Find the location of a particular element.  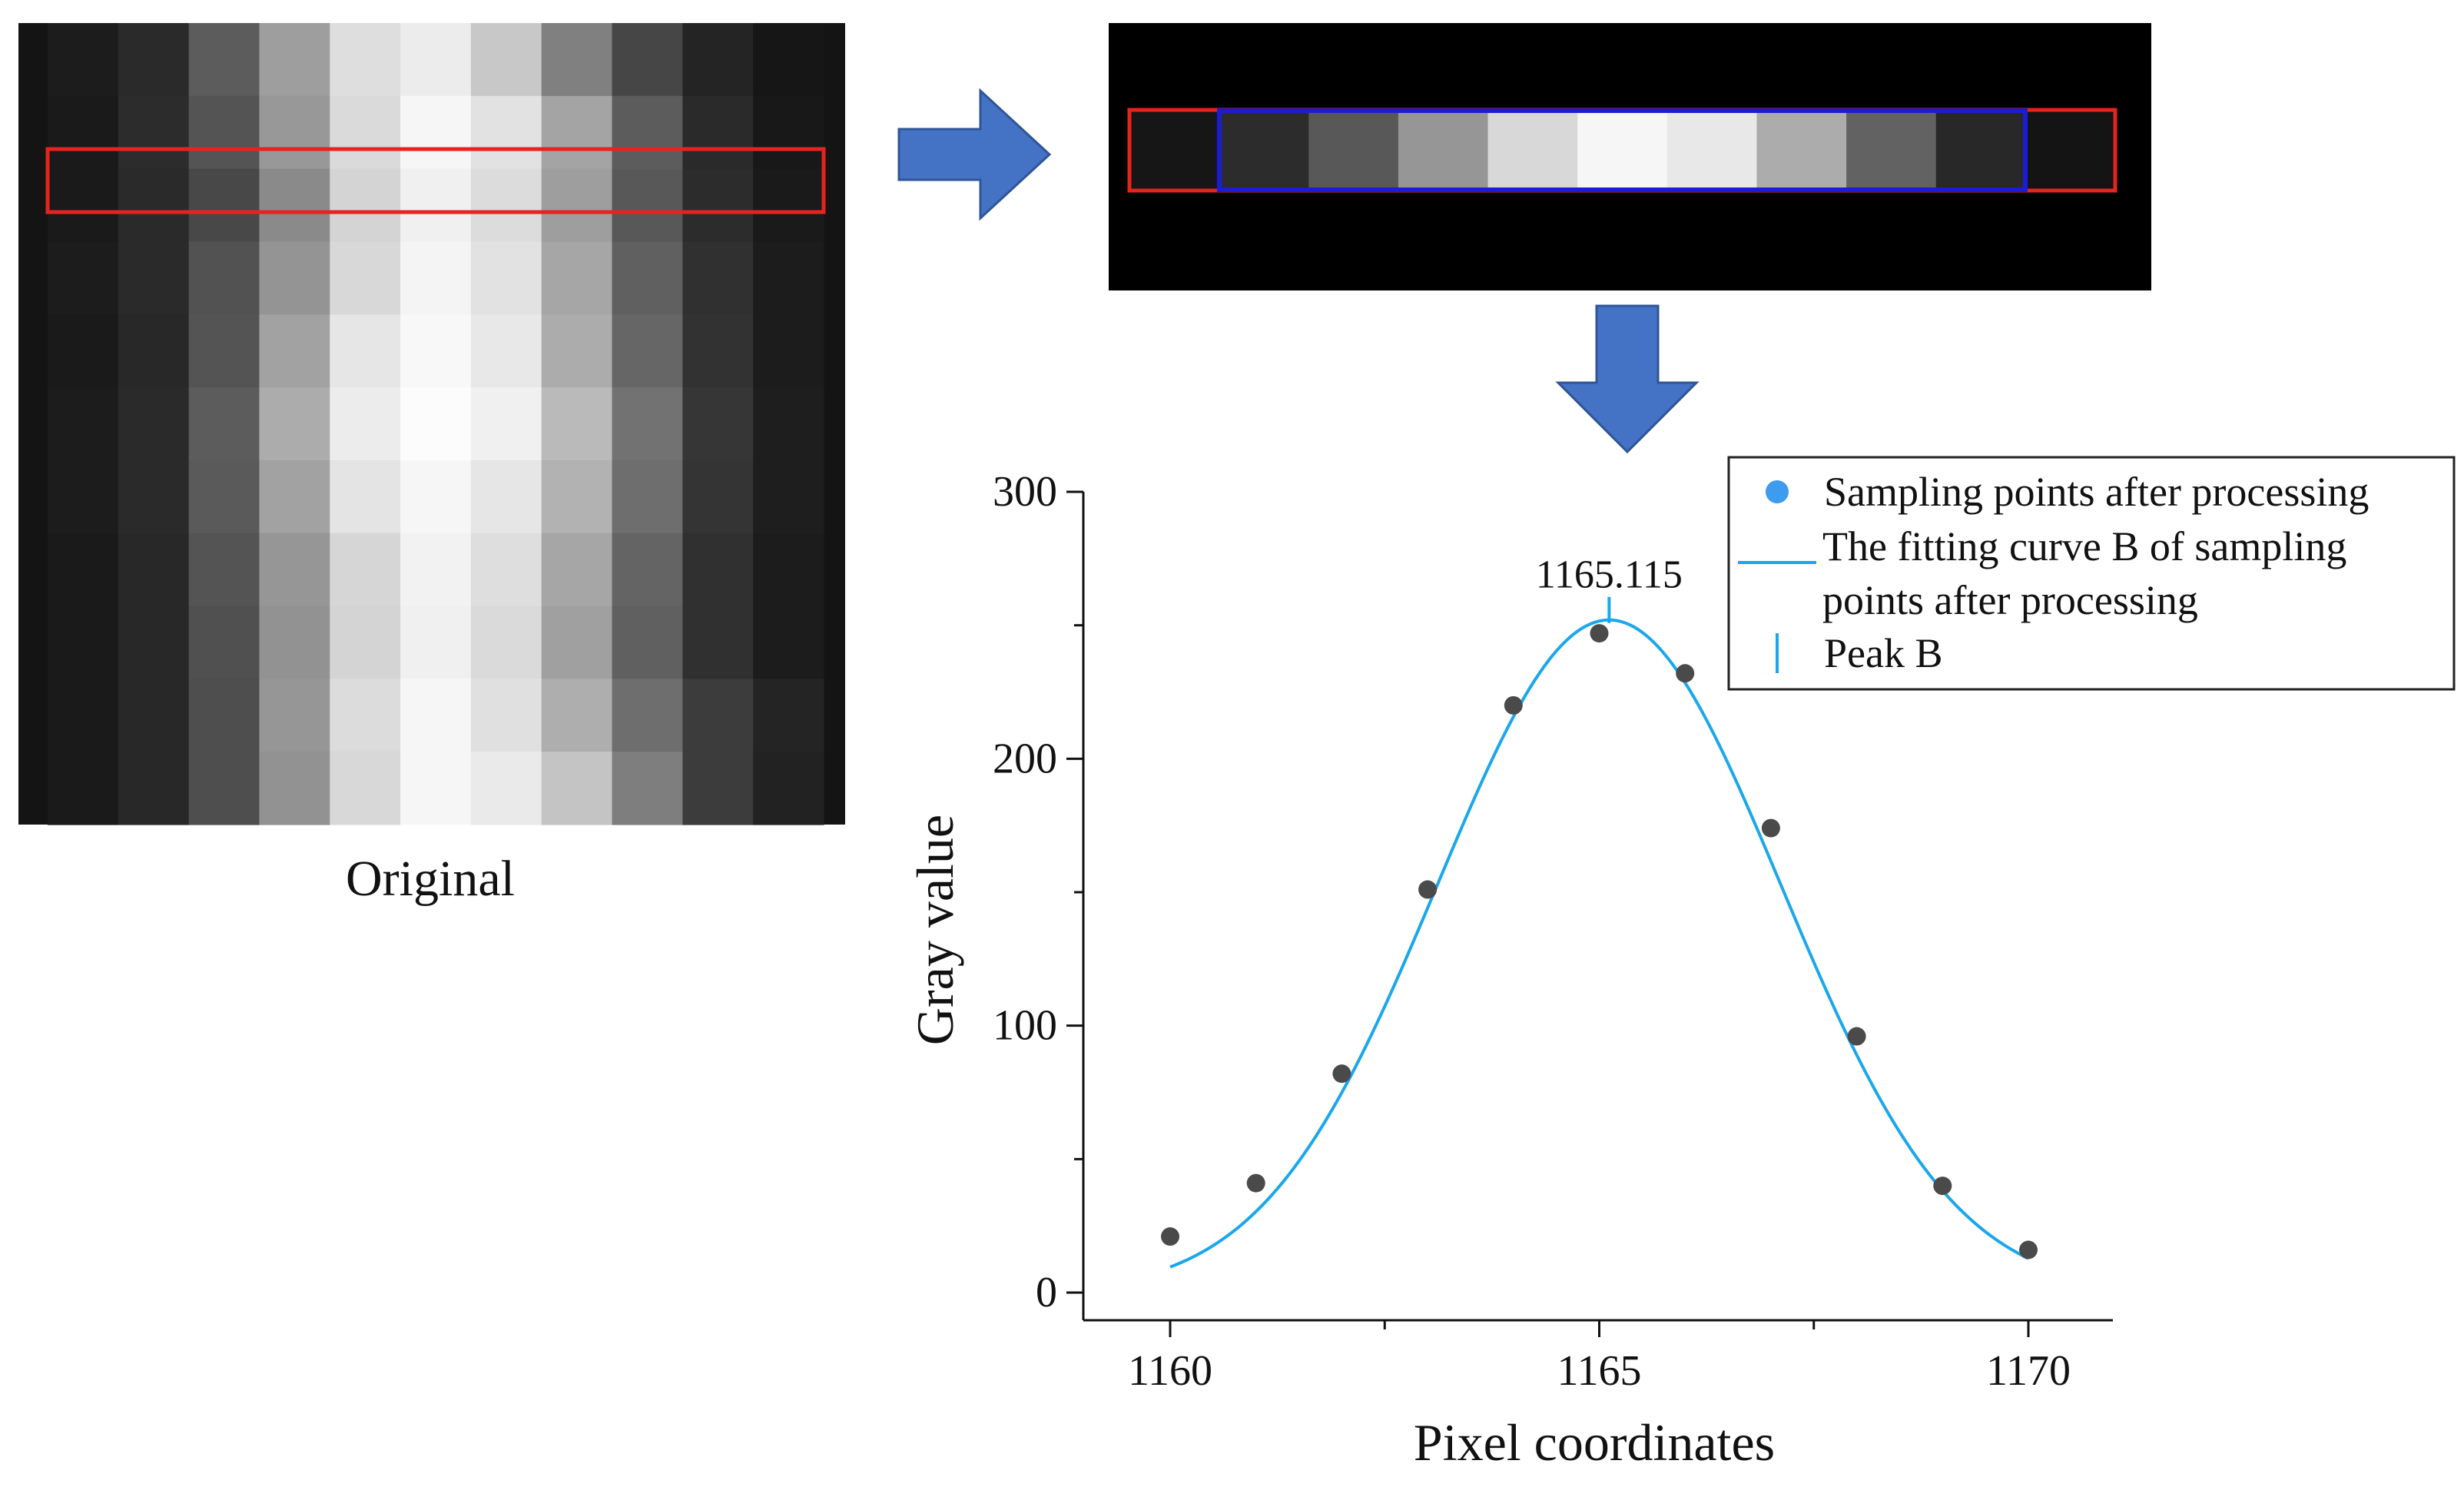

legend-frame is located at coordinates (2092, 573).